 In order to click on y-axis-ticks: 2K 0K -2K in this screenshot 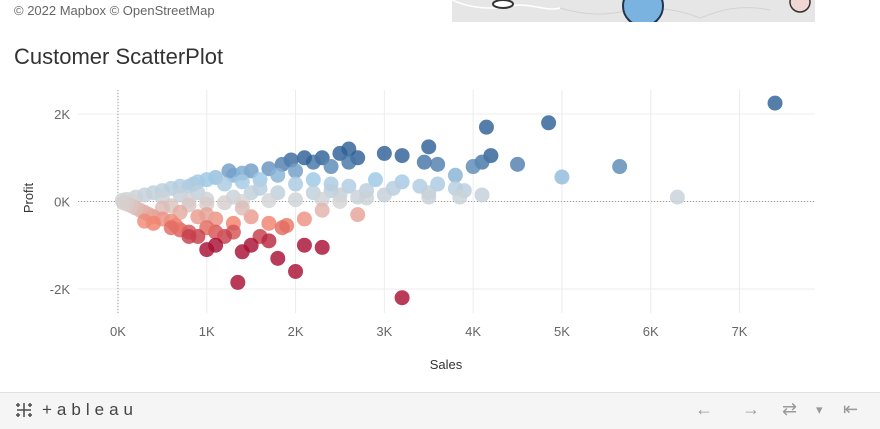, I will do `click(60, 202)`.